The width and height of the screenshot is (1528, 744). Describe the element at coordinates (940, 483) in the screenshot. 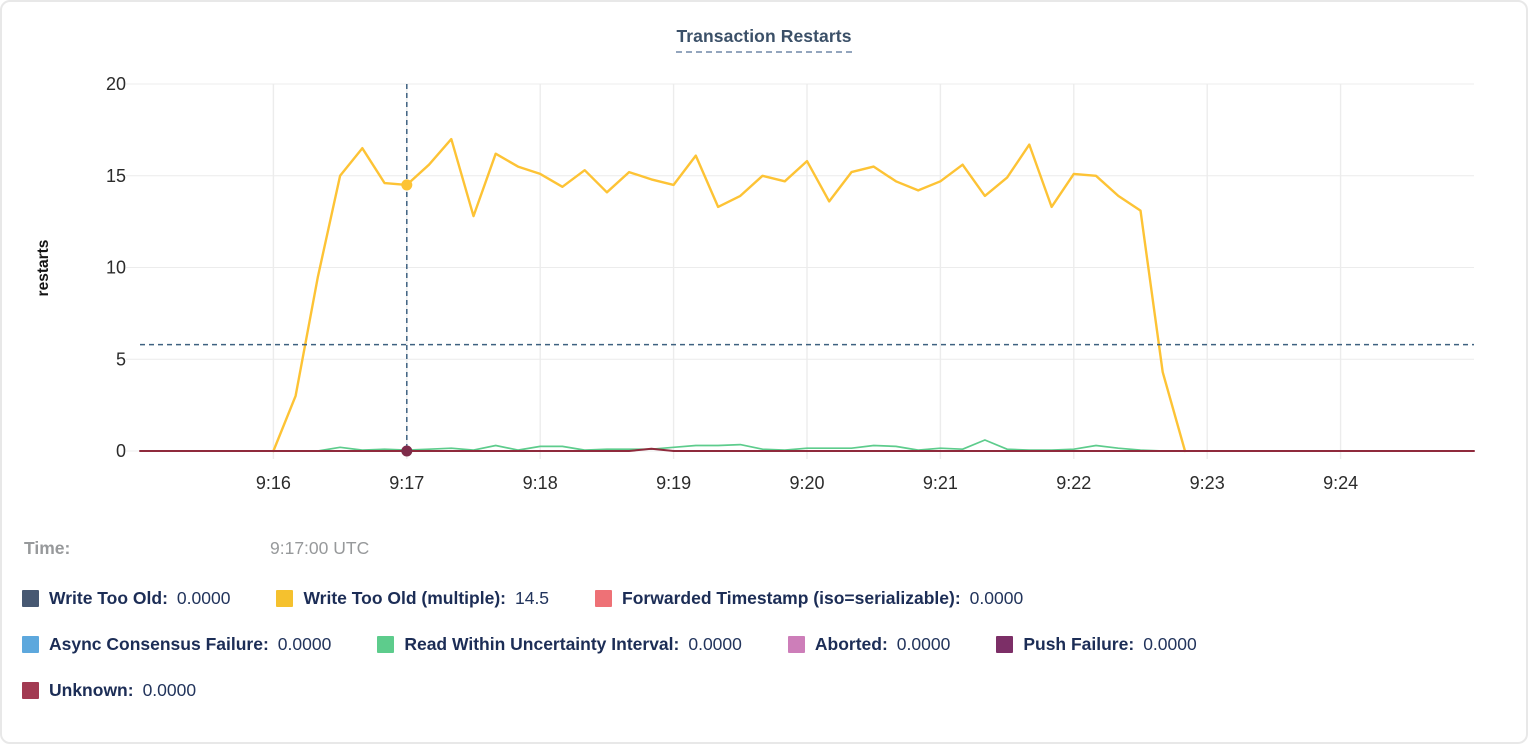

I see `x-tick-label: 9:21` at that location.